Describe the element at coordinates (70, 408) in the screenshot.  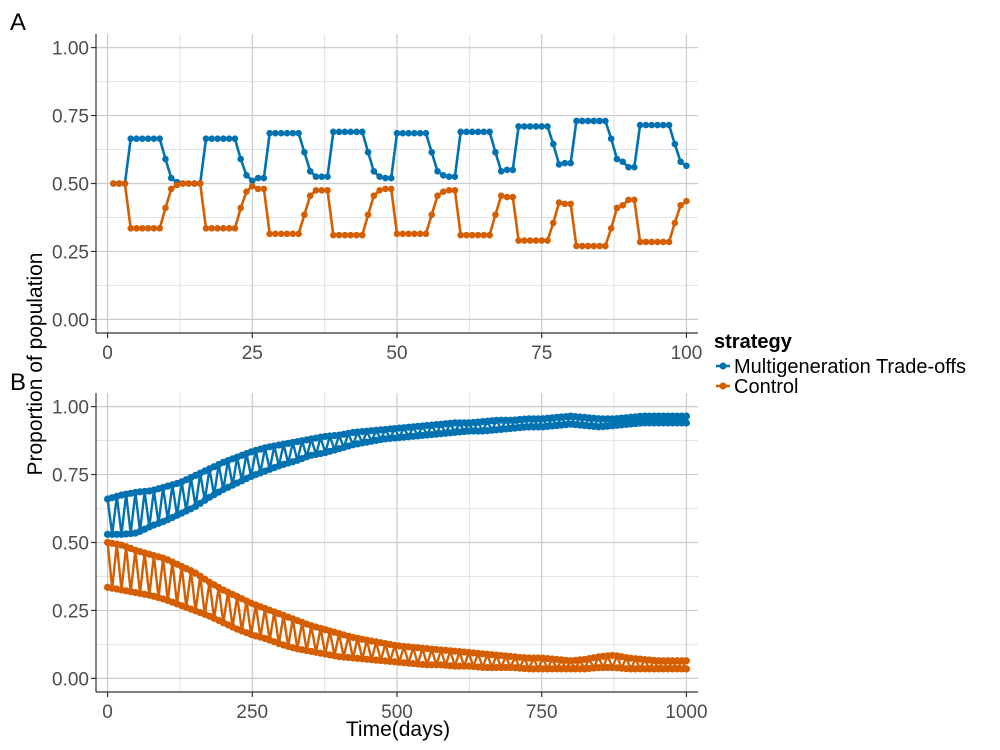
I see `panel-b-y-tick-label: 1.00` at that location.